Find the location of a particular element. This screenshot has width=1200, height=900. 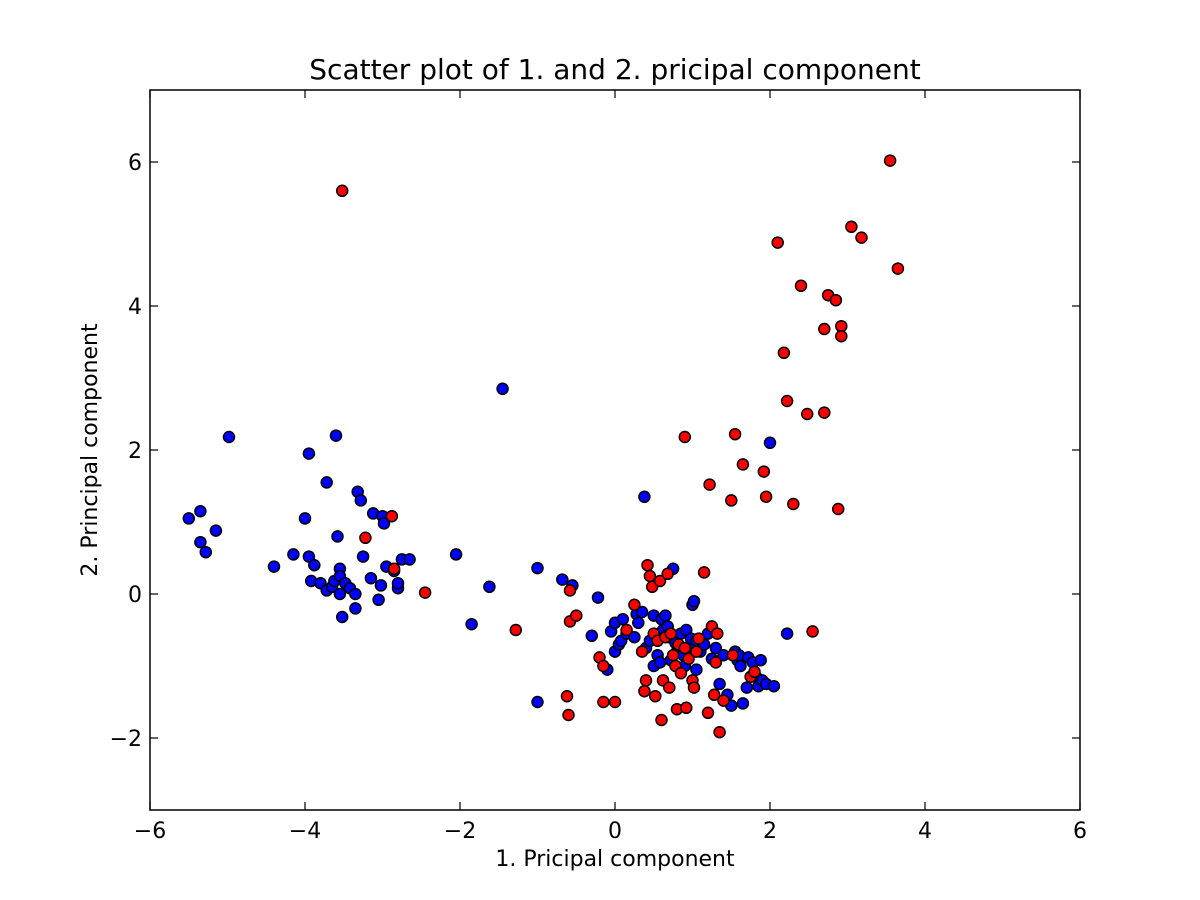

y-tick-label: 4 is located at coordinates (135, 307).